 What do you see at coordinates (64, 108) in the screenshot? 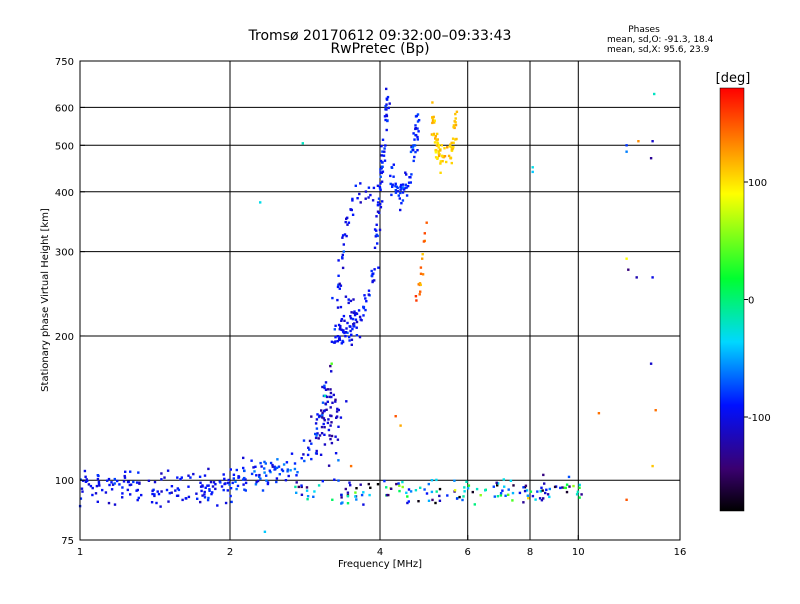
I see `y-tick-label: 600` at bounding box center [64, 108].